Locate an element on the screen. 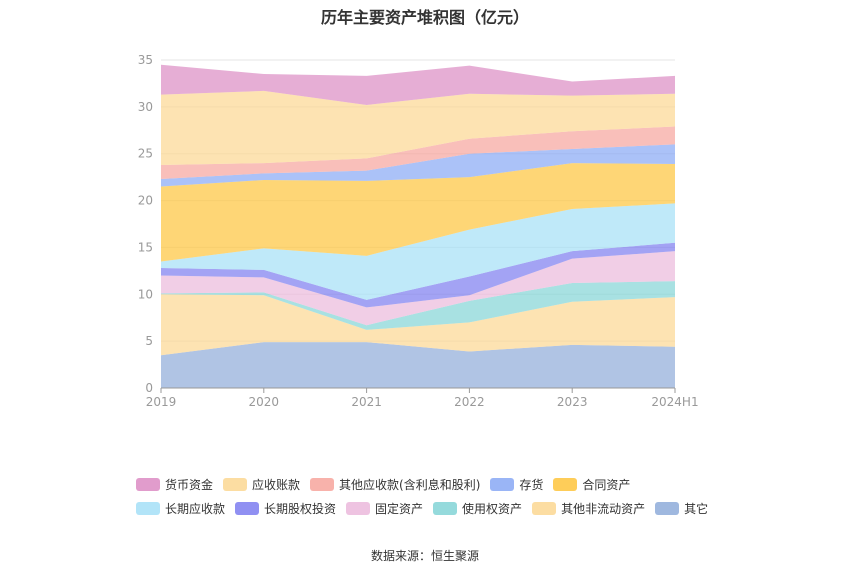  x-tick-label: 2020 is located at coordinates (264, 402).